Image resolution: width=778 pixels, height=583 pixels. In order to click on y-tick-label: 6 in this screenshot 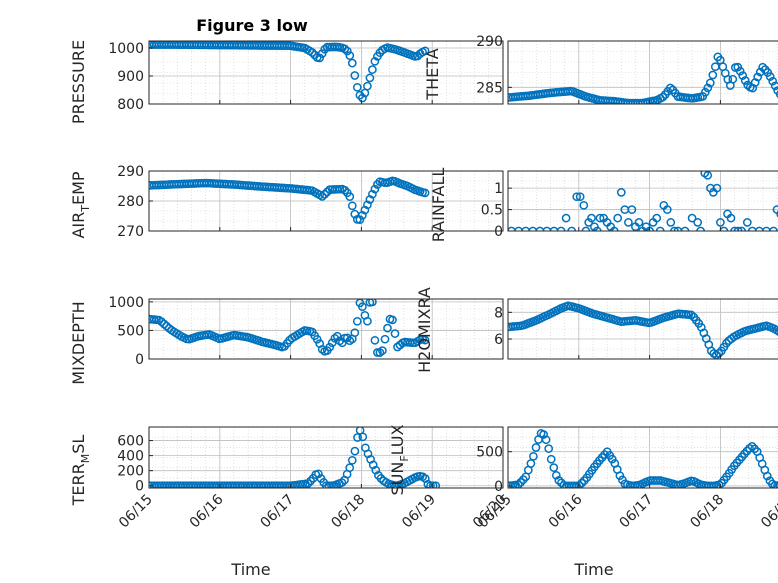, I will do `click(498, 340)`.